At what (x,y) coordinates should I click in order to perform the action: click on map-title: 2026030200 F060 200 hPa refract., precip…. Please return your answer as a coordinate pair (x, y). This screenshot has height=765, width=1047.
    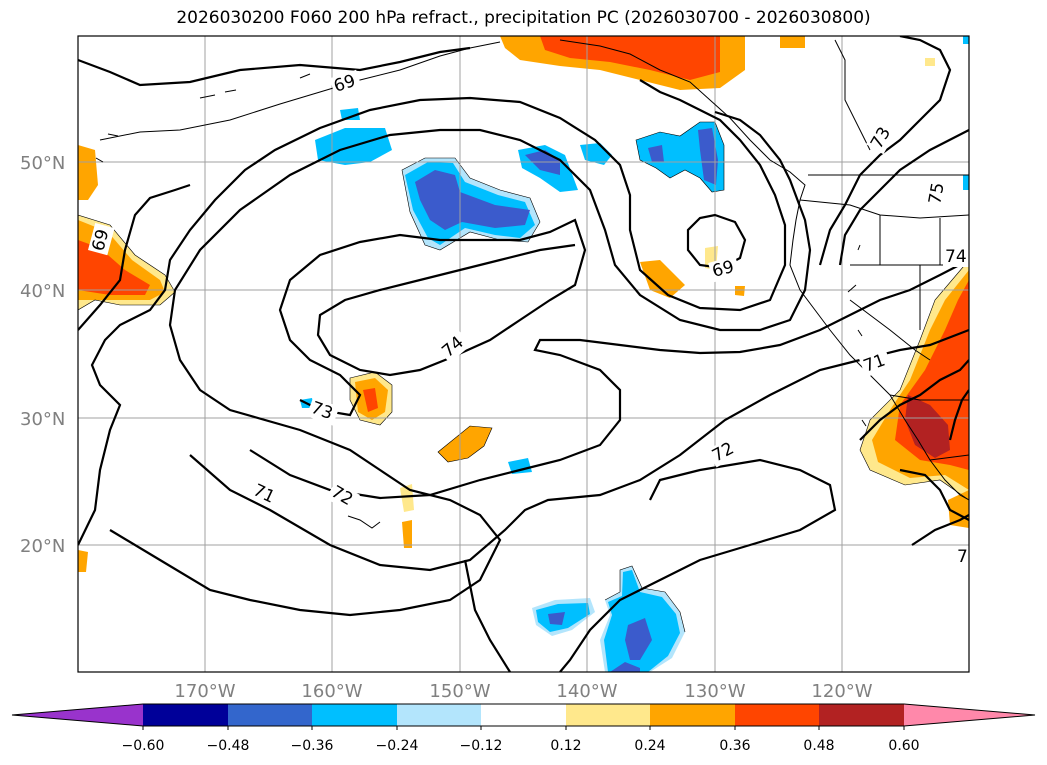
    Looking at the image, I should click on (523, 18).